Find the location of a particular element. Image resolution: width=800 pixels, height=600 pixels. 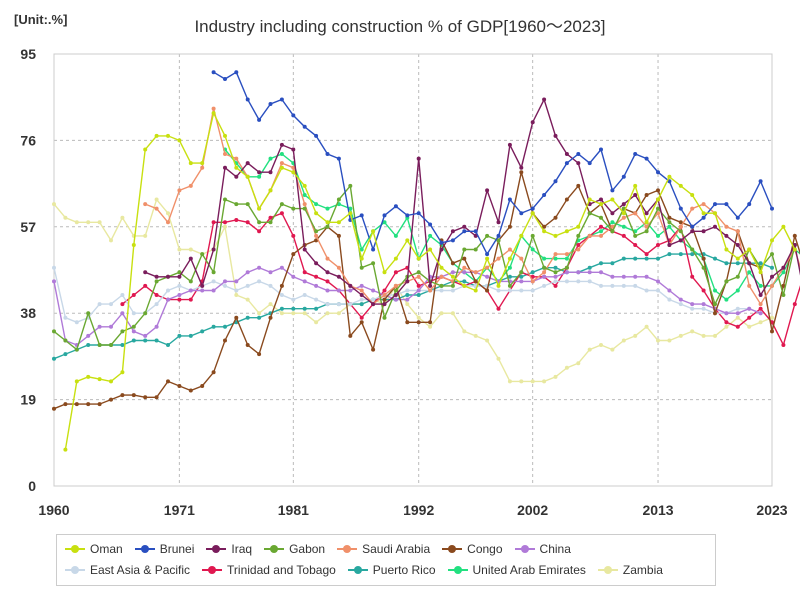

legend-item-zambia: Zambia is located at coordinates (630, 570).